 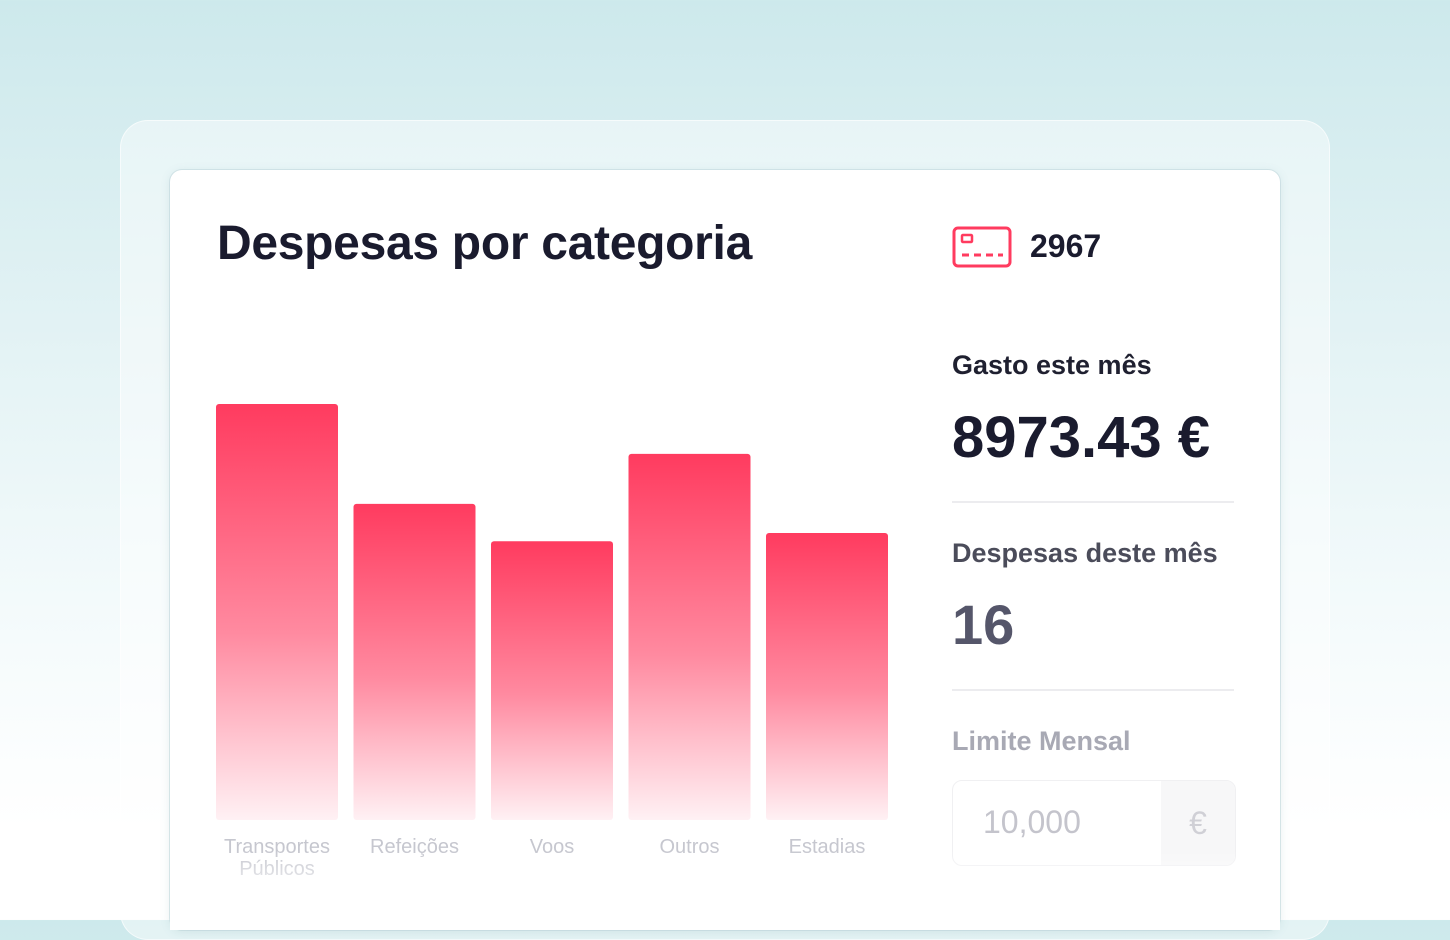 I want to click on monthly-limit-input: 10,000 €, so click(x=1094, y=823).